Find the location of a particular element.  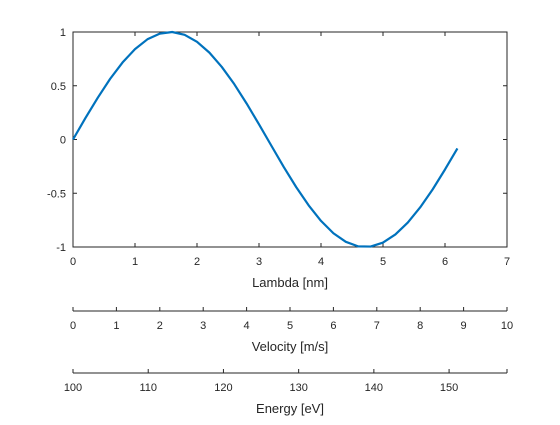

velocity-axis: 0 1 2 3 4 5 6 7 8 9 10 Velocity [m/s] is located at coordinates (291, 330).